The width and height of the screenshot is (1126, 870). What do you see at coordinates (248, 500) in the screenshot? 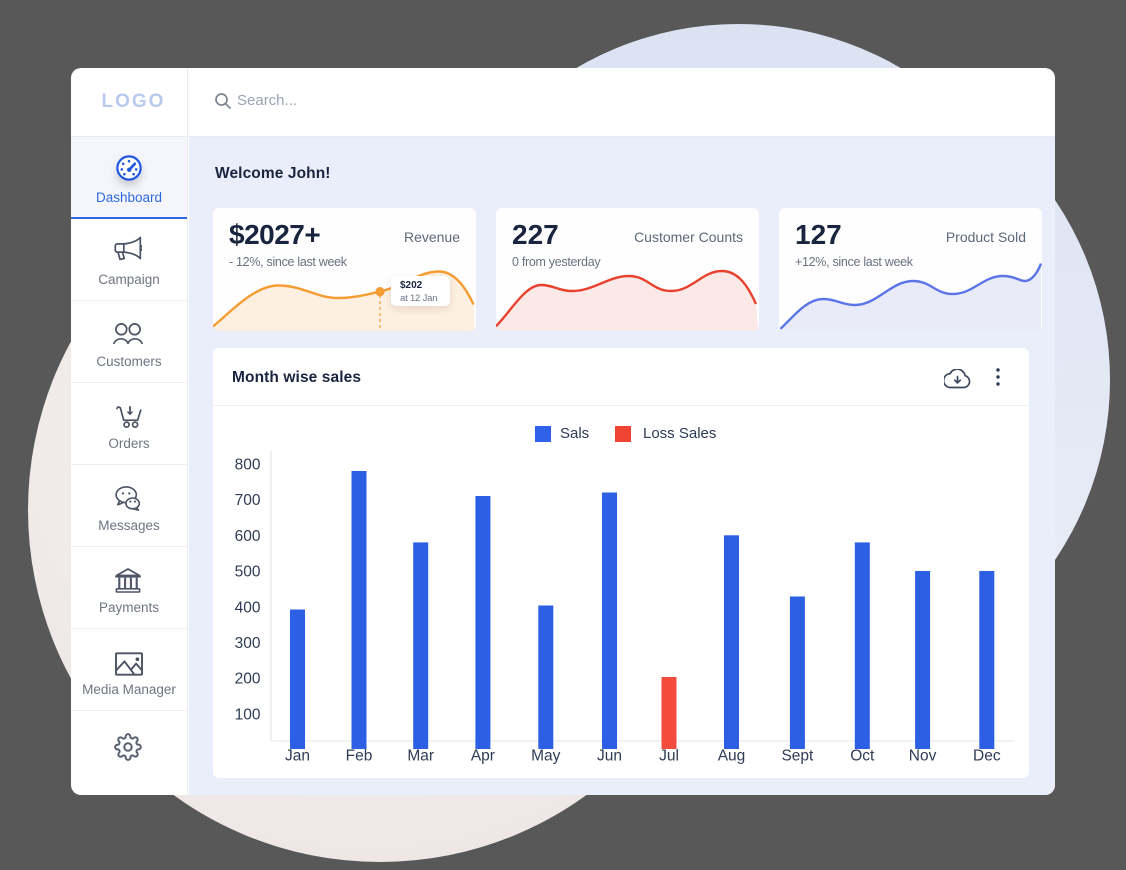
I see `svg-text: 700` at bounding box center [248, 500].